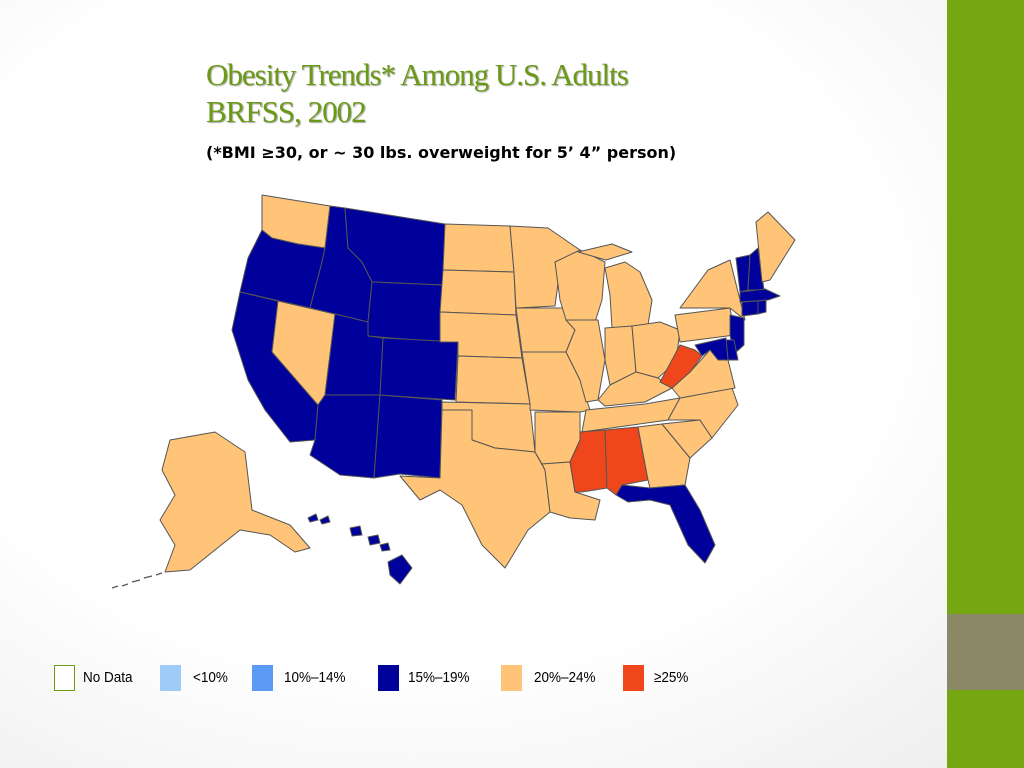 Image resolution: width=1024 pixels, height=768 pixels. Describe the element at coordinates (711, 349) in the screenshot. I see `state-MD` at that location.